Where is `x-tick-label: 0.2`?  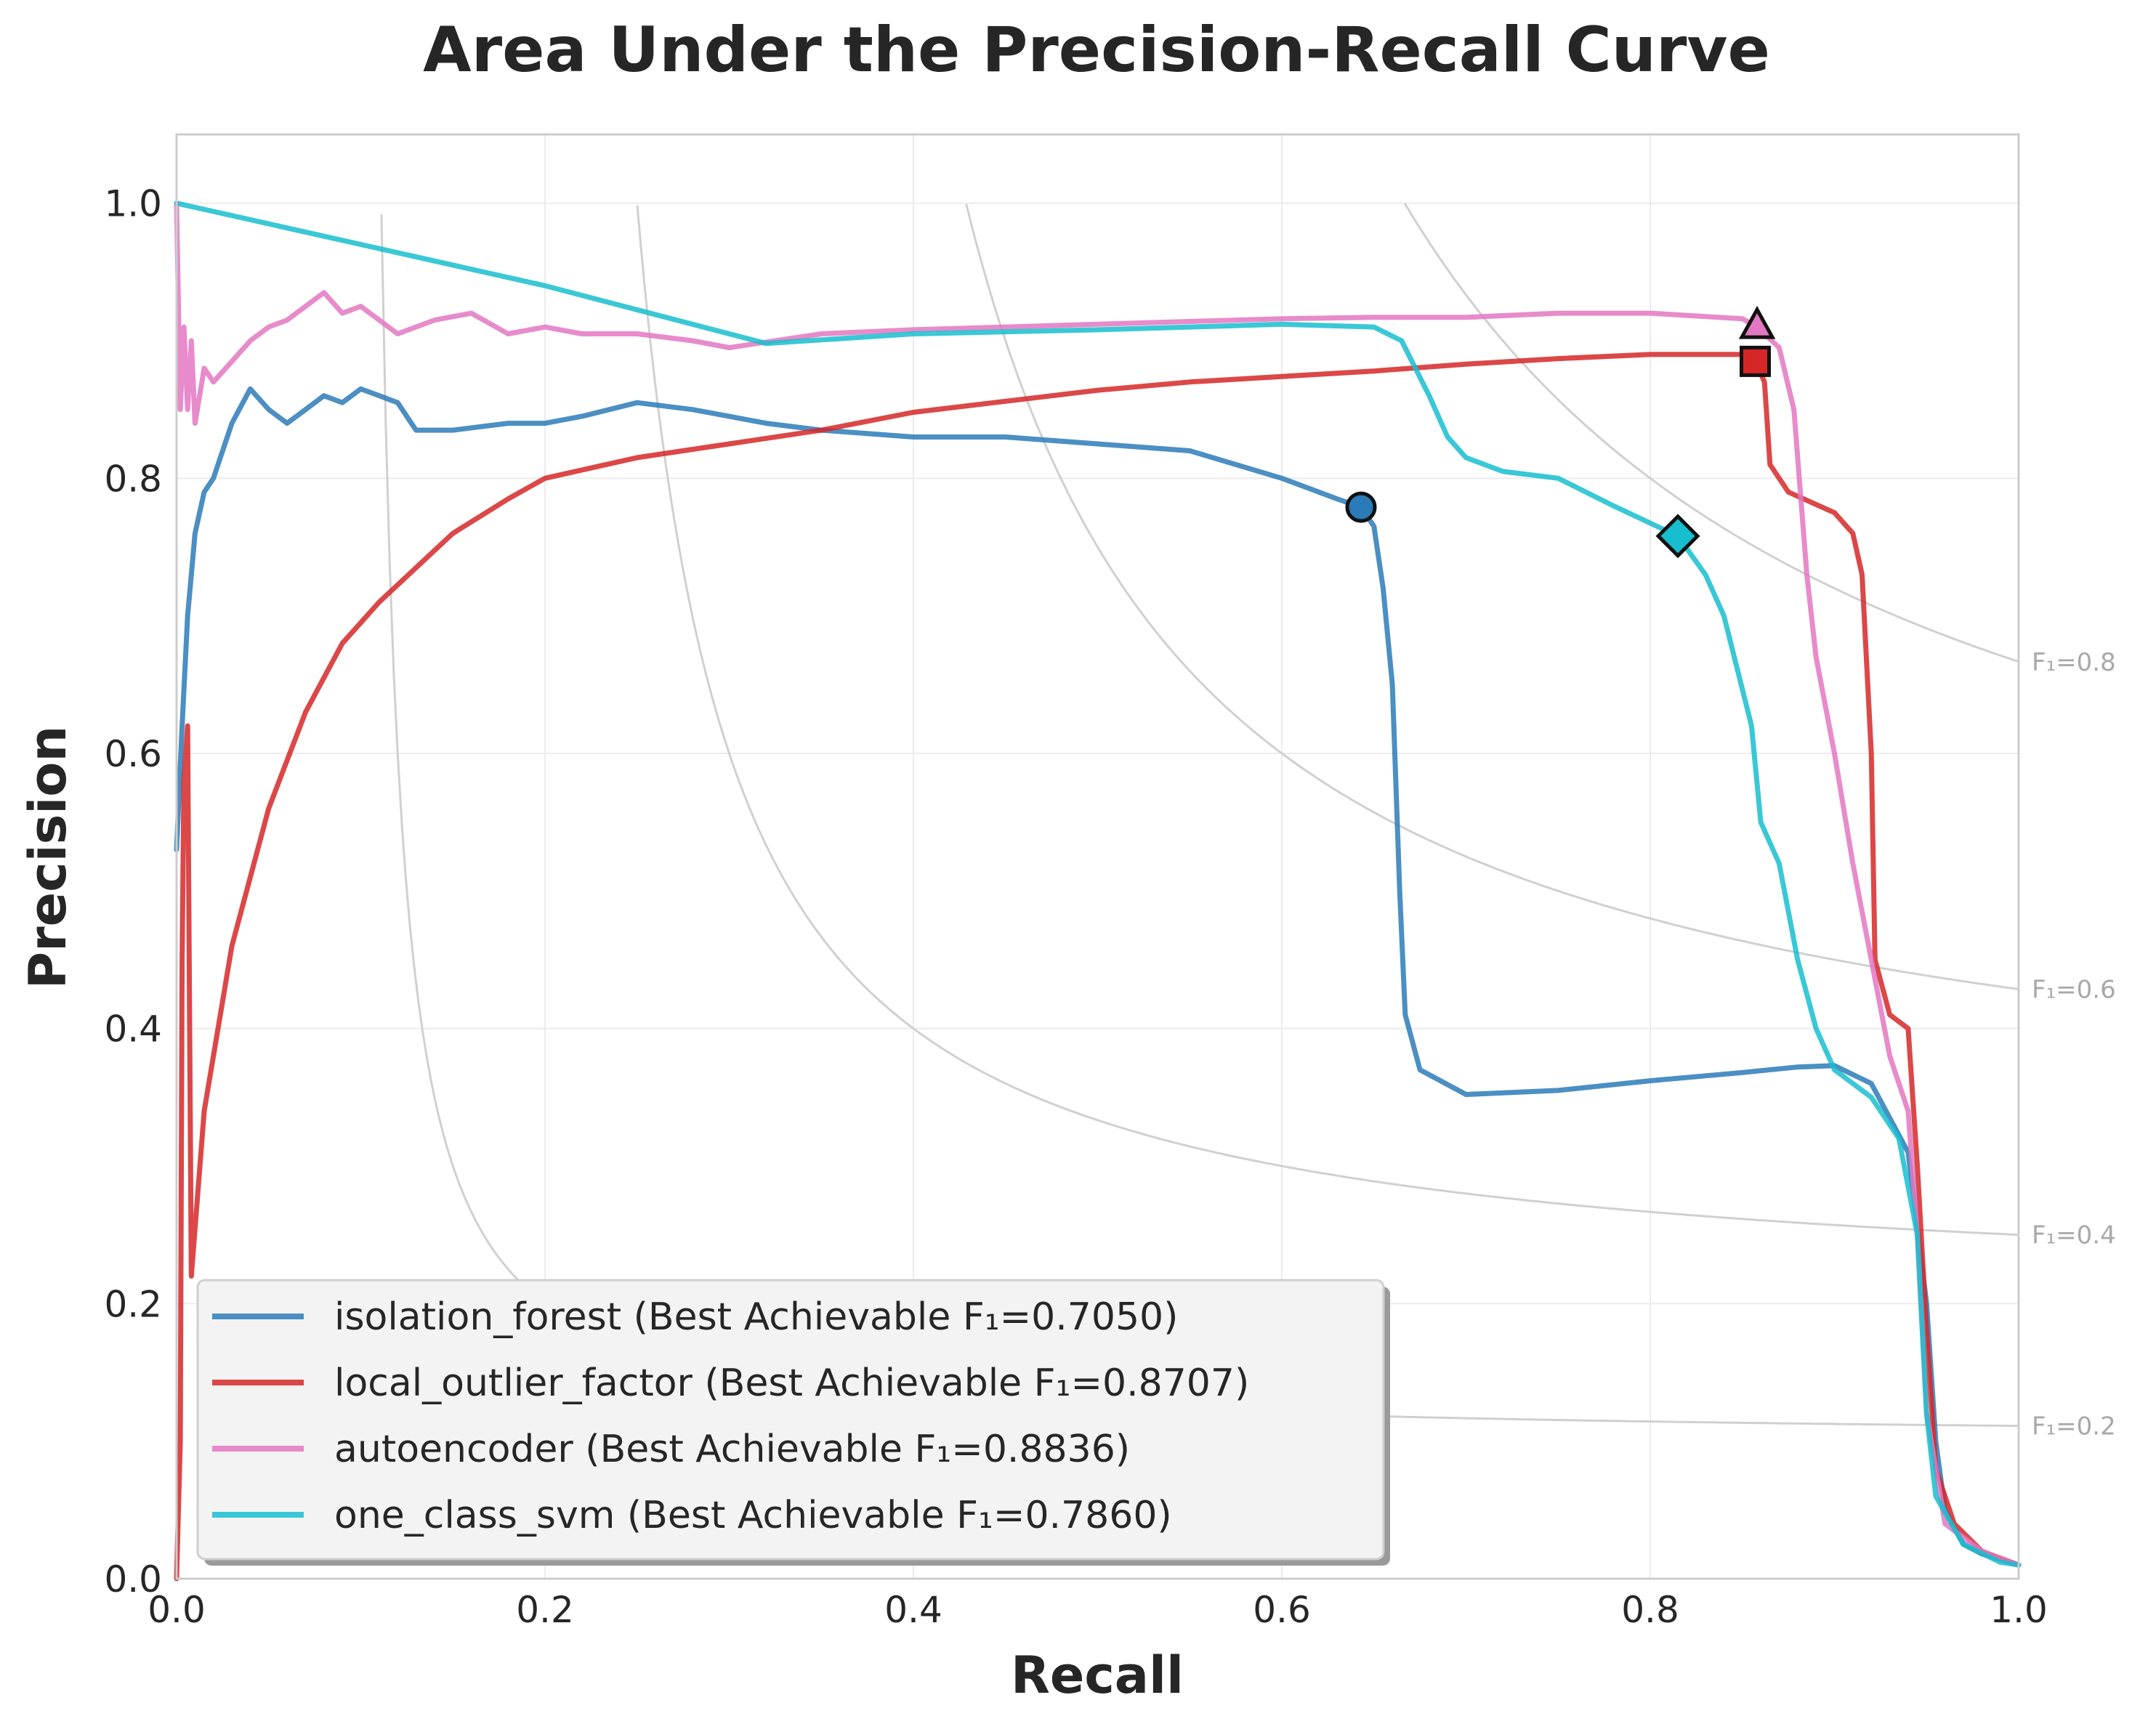 x-tick-label: 0.2 is located at coordinates (545, 1610).